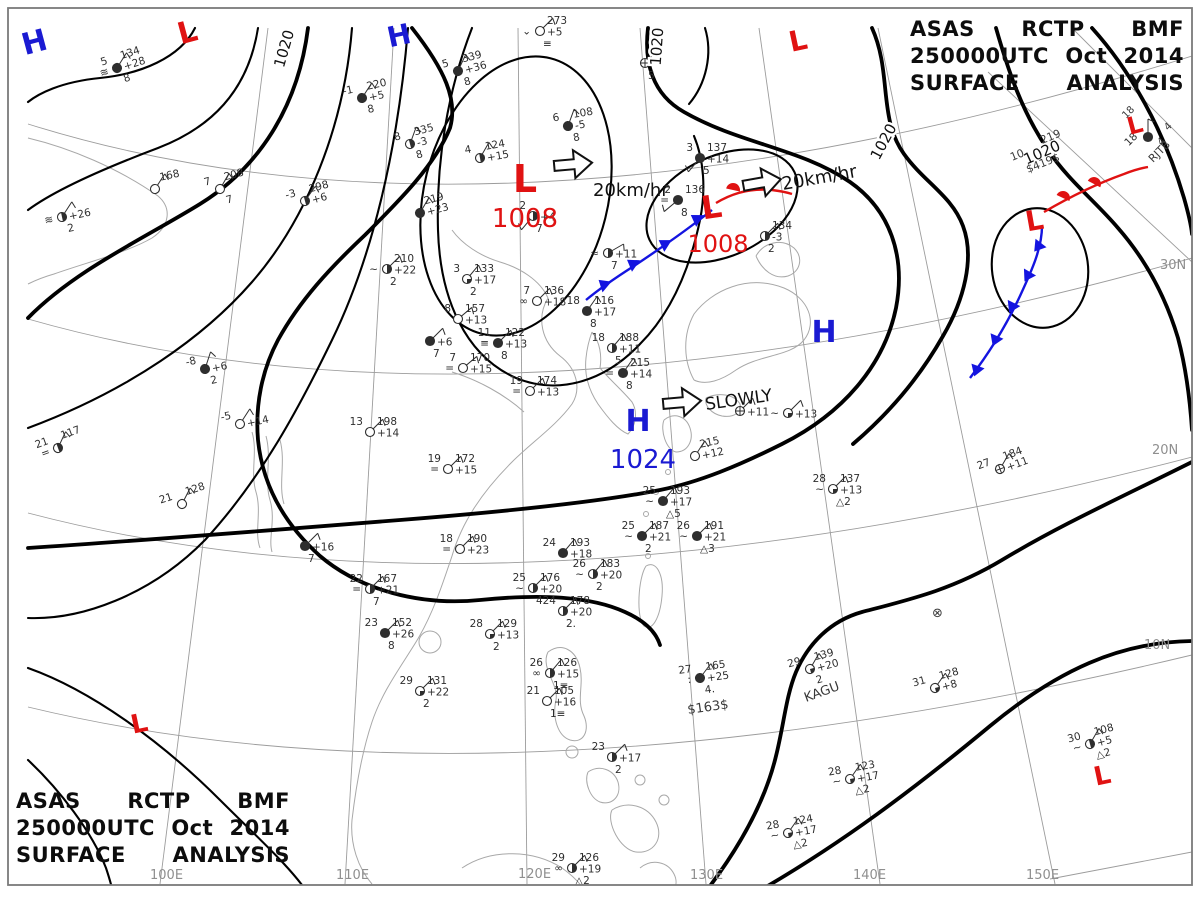 The height and width of the screenshot is (899, 1200). I want to click on station-plot: ≋5 134+288, so click(122, 64).